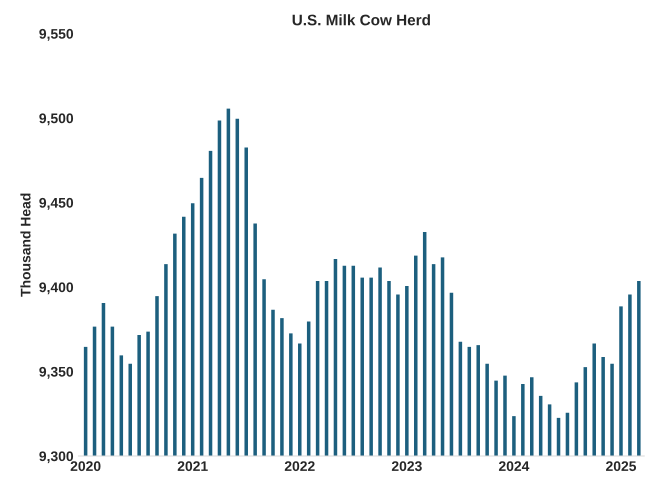 This screenshot has width=654, height=480. Describe the element at coordinates (56, 457) in the screenshot. I see `y-tick-label: 9,300` at that location.